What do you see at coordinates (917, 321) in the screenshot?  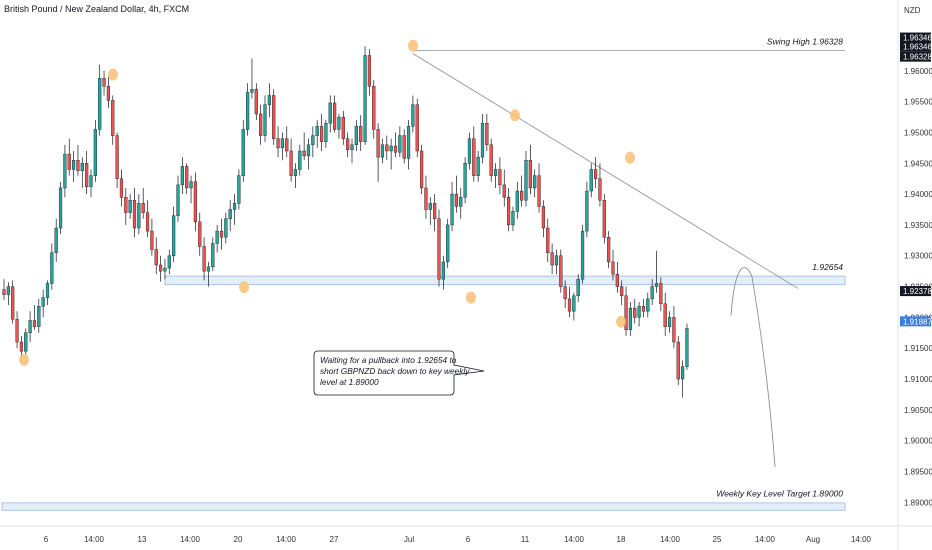 I see `price-label: 1.91887` at bounding box center [917, 321].